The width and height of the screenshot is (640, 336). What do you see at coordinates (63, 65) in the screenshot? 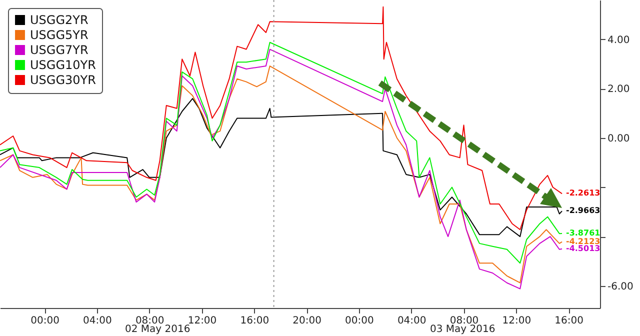
I see `legend-label: USGG10YR` at bounding box center [63, 65].